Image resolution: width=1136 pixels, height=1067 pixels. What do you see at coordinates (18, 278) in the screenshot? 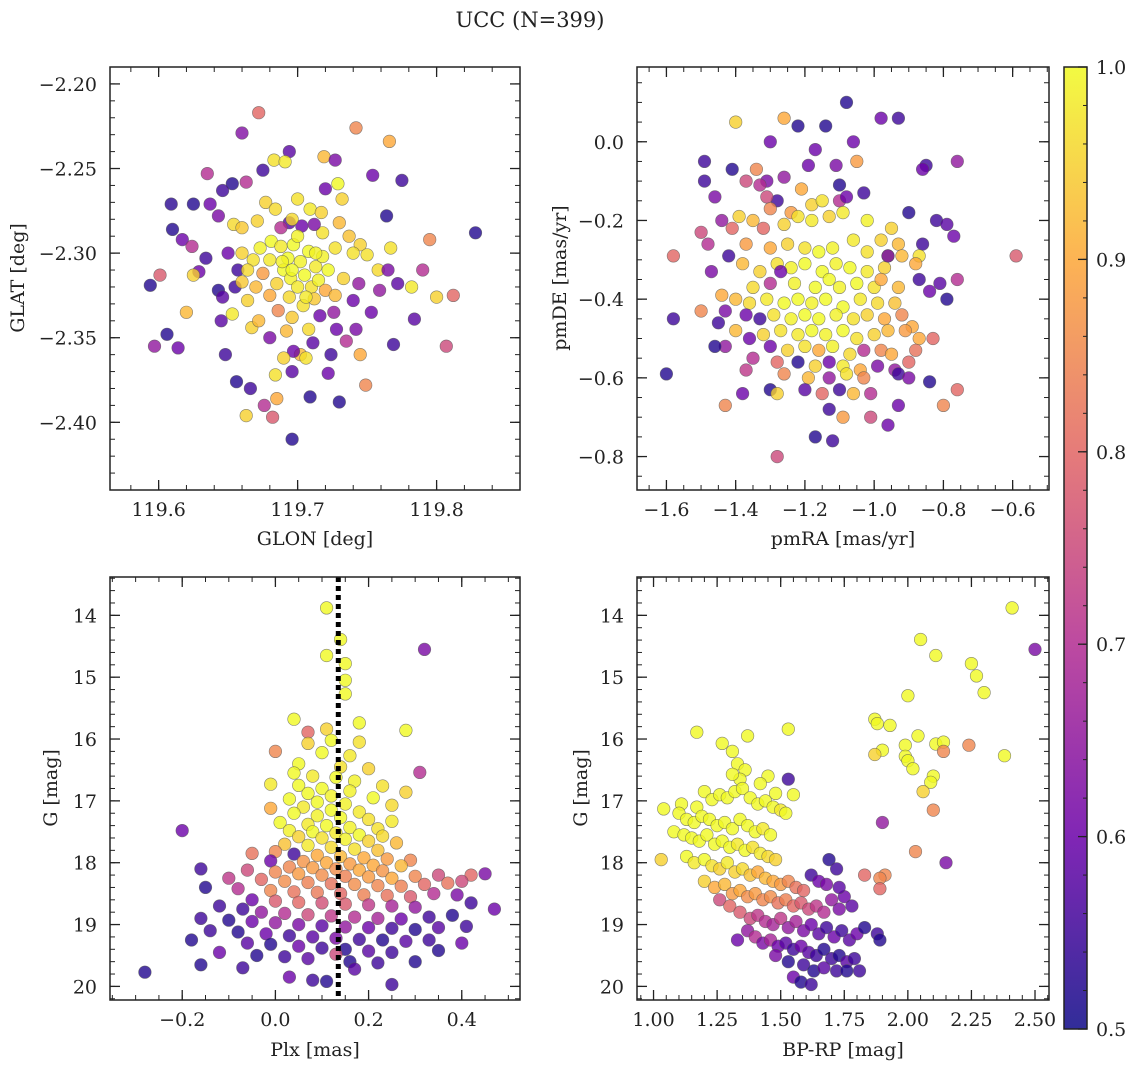
I see `y-axis-label: GLAT [deg]` at bounding box center [18, 278].